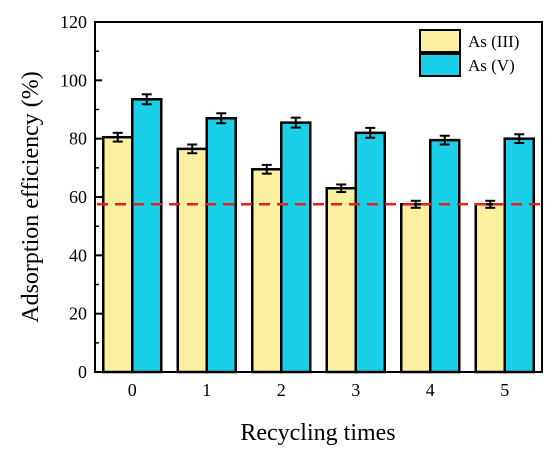 The image size is (554, 453). What do you see at coordinates (318, 383) in the screenshot?
I see `x-axis-ticks: 0 1 2 3 4 5` at bounding box center [318, 383].